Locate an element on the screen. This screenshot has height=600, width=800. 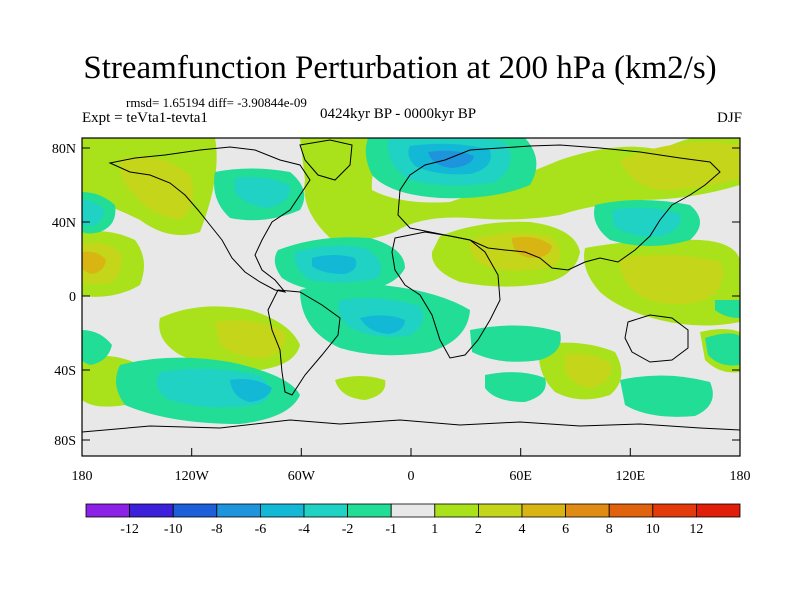
pos-core-s-indian is located at coordinates (588, 370).